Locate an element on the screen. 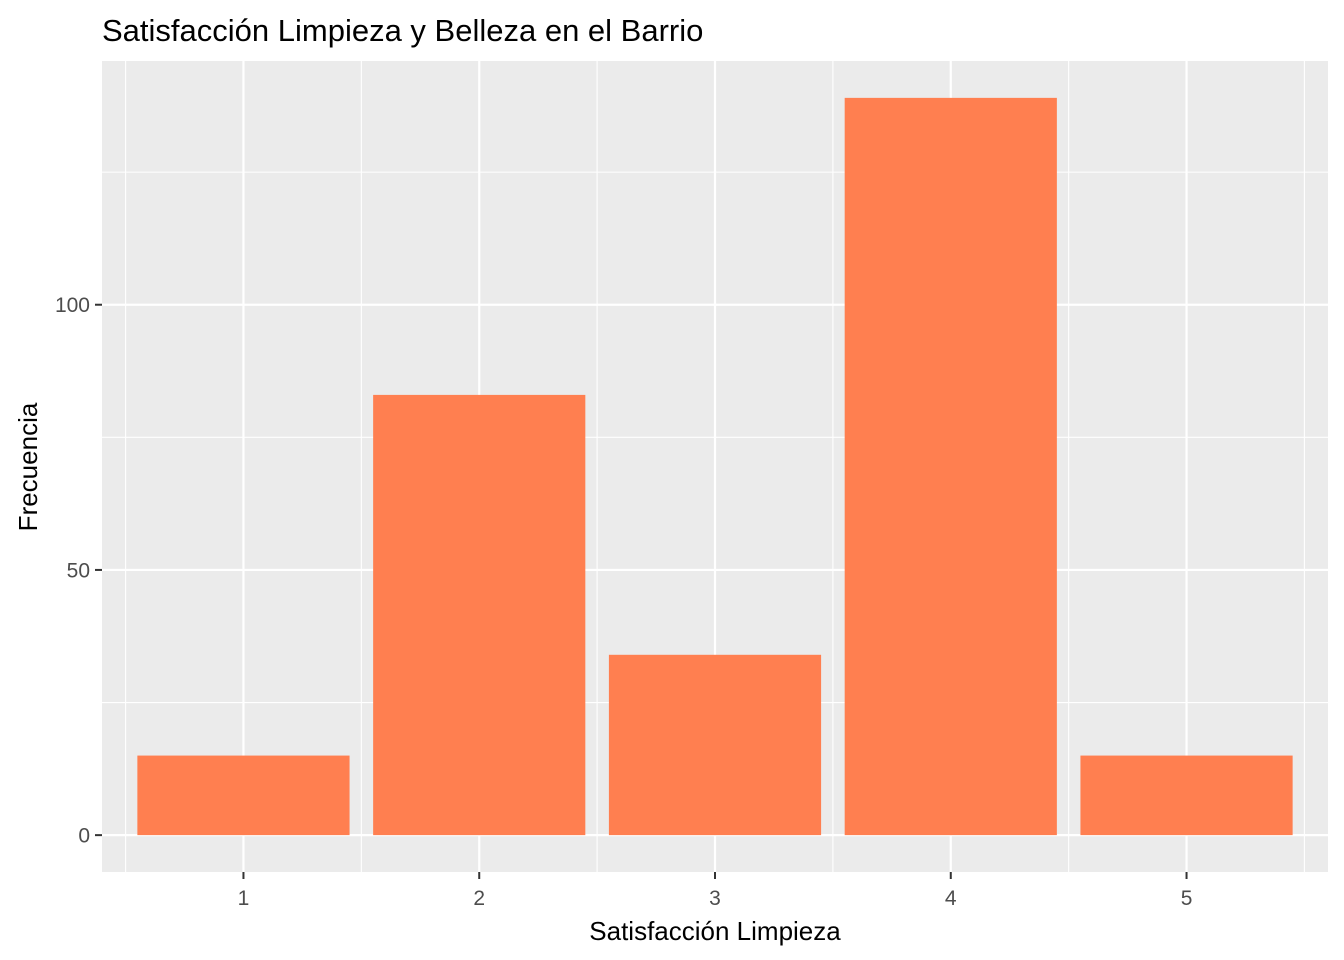 The image size is (1344, 960). x-tick-label: 3 is located at coordinates (715, 898).